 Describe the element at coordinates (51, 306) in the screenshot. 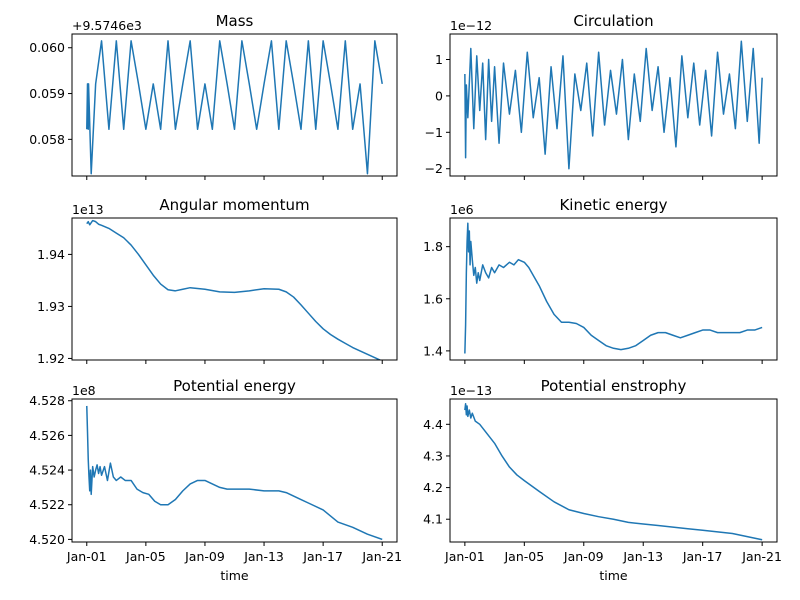

I see `y-tick-label: 1.93` at that location.